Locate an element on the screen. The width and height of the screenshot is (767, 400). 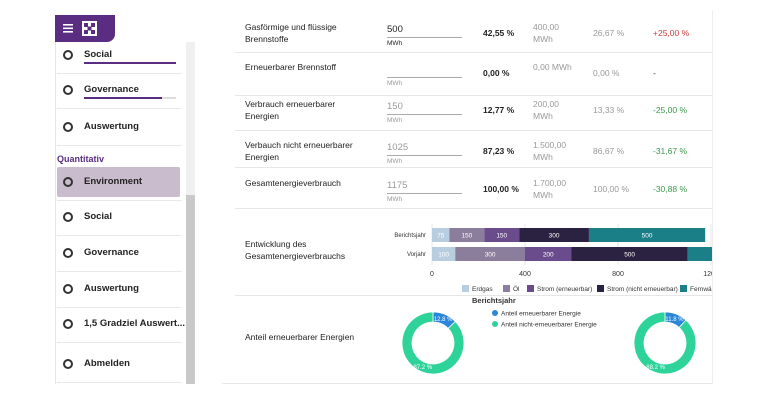
change: -30,88 % is located at coordinates (670, 189).